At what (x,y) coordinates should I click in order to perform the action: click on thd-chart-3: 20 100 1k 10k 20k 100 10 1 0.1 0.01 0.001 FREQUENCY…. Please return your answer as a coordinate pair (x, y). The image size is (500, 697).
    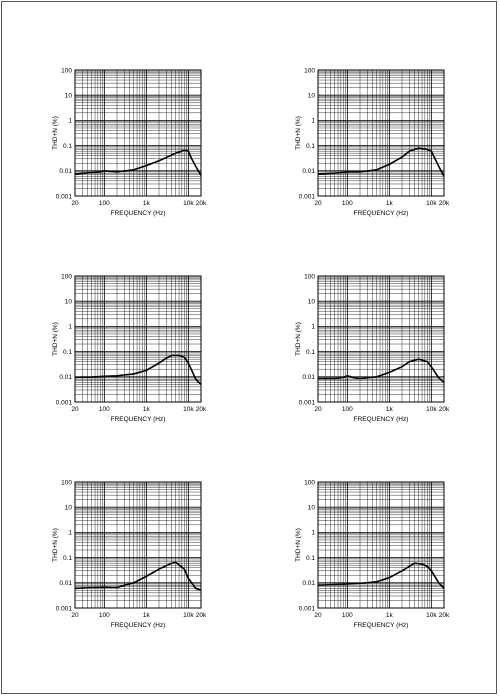
    Looking at the image, I should click on (129, 348).